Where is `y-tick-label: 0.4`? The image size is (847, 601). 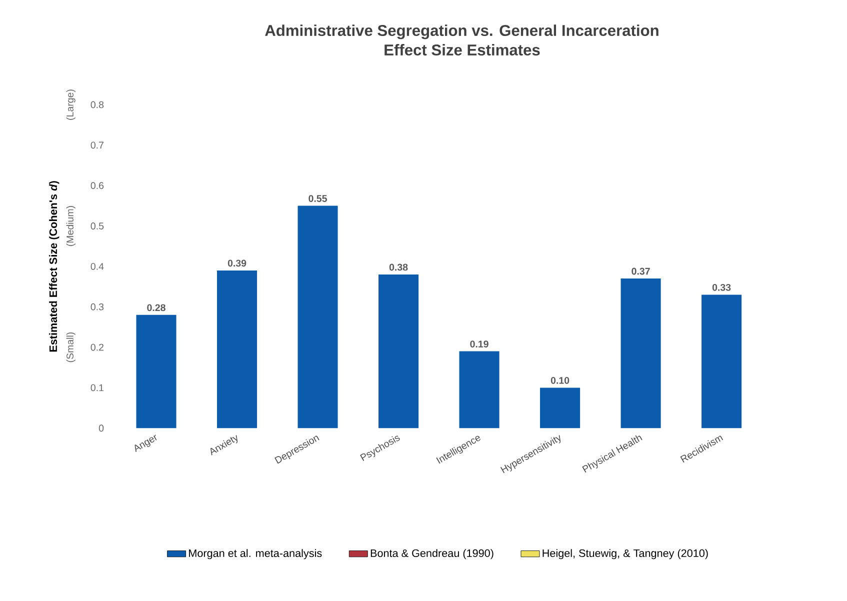
y-tick-label: 0.4 is located at coordinates (97, 266).